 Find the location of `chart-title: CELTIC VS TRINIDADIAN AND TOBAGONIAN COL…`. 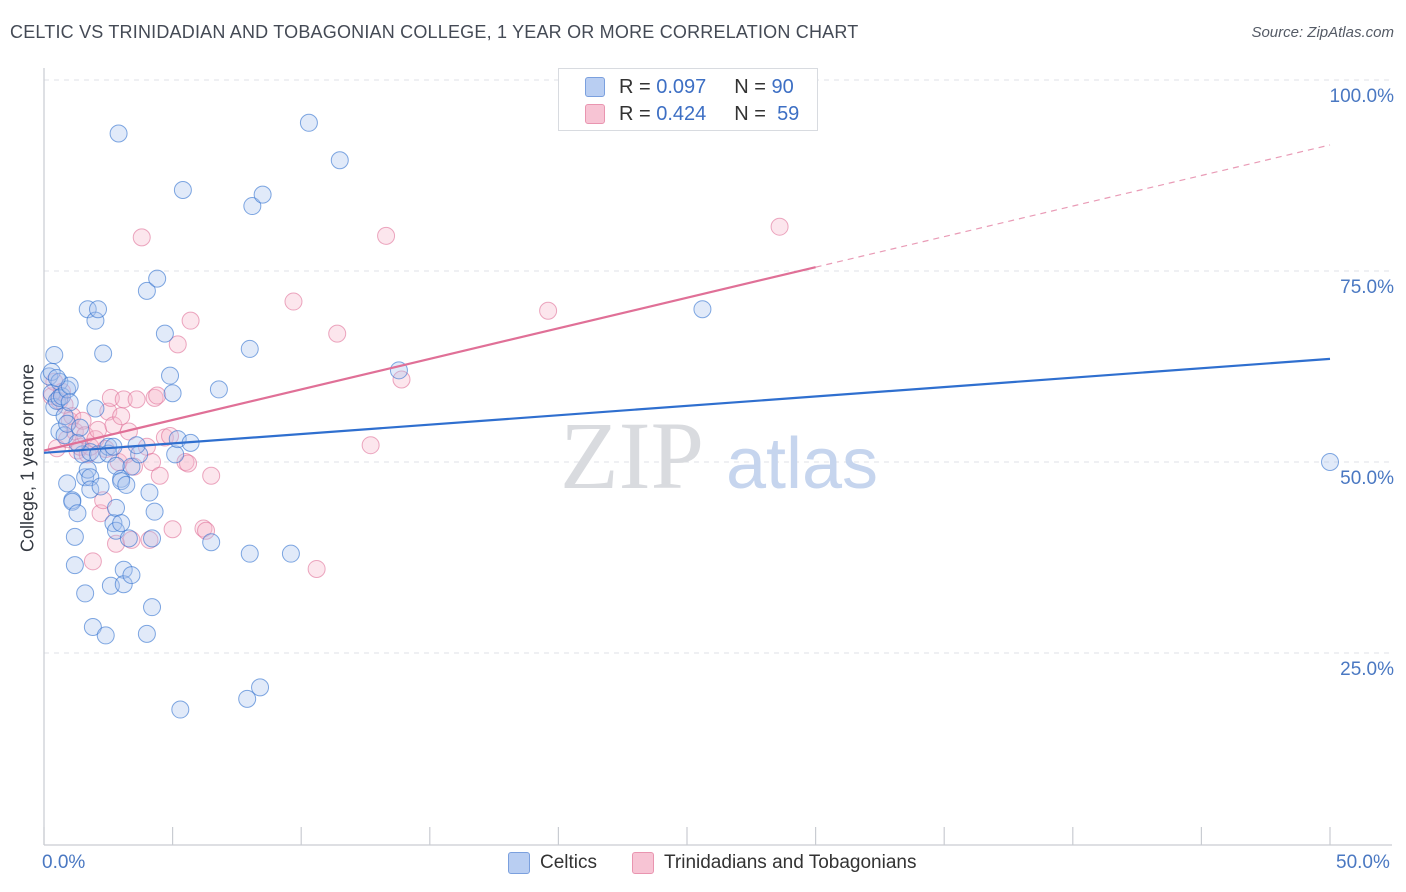

chart-title: CELTIC VS TRINIDADIAN AND TOBAGONIAN COL… is located at coordinates (434, 32).